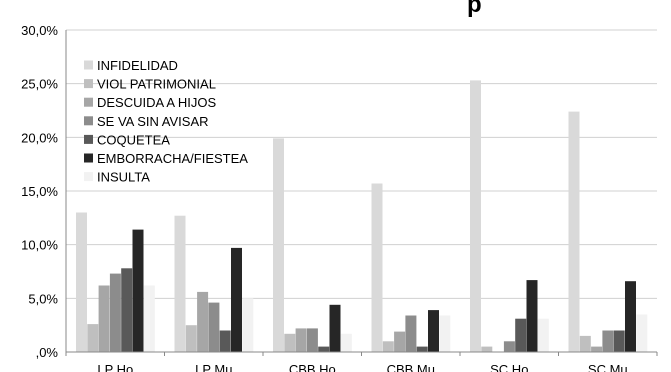 This screenshot has width=671, height=372. I want to click on legend-label: VIOL PATRIMONIAL, so click(156, 84).